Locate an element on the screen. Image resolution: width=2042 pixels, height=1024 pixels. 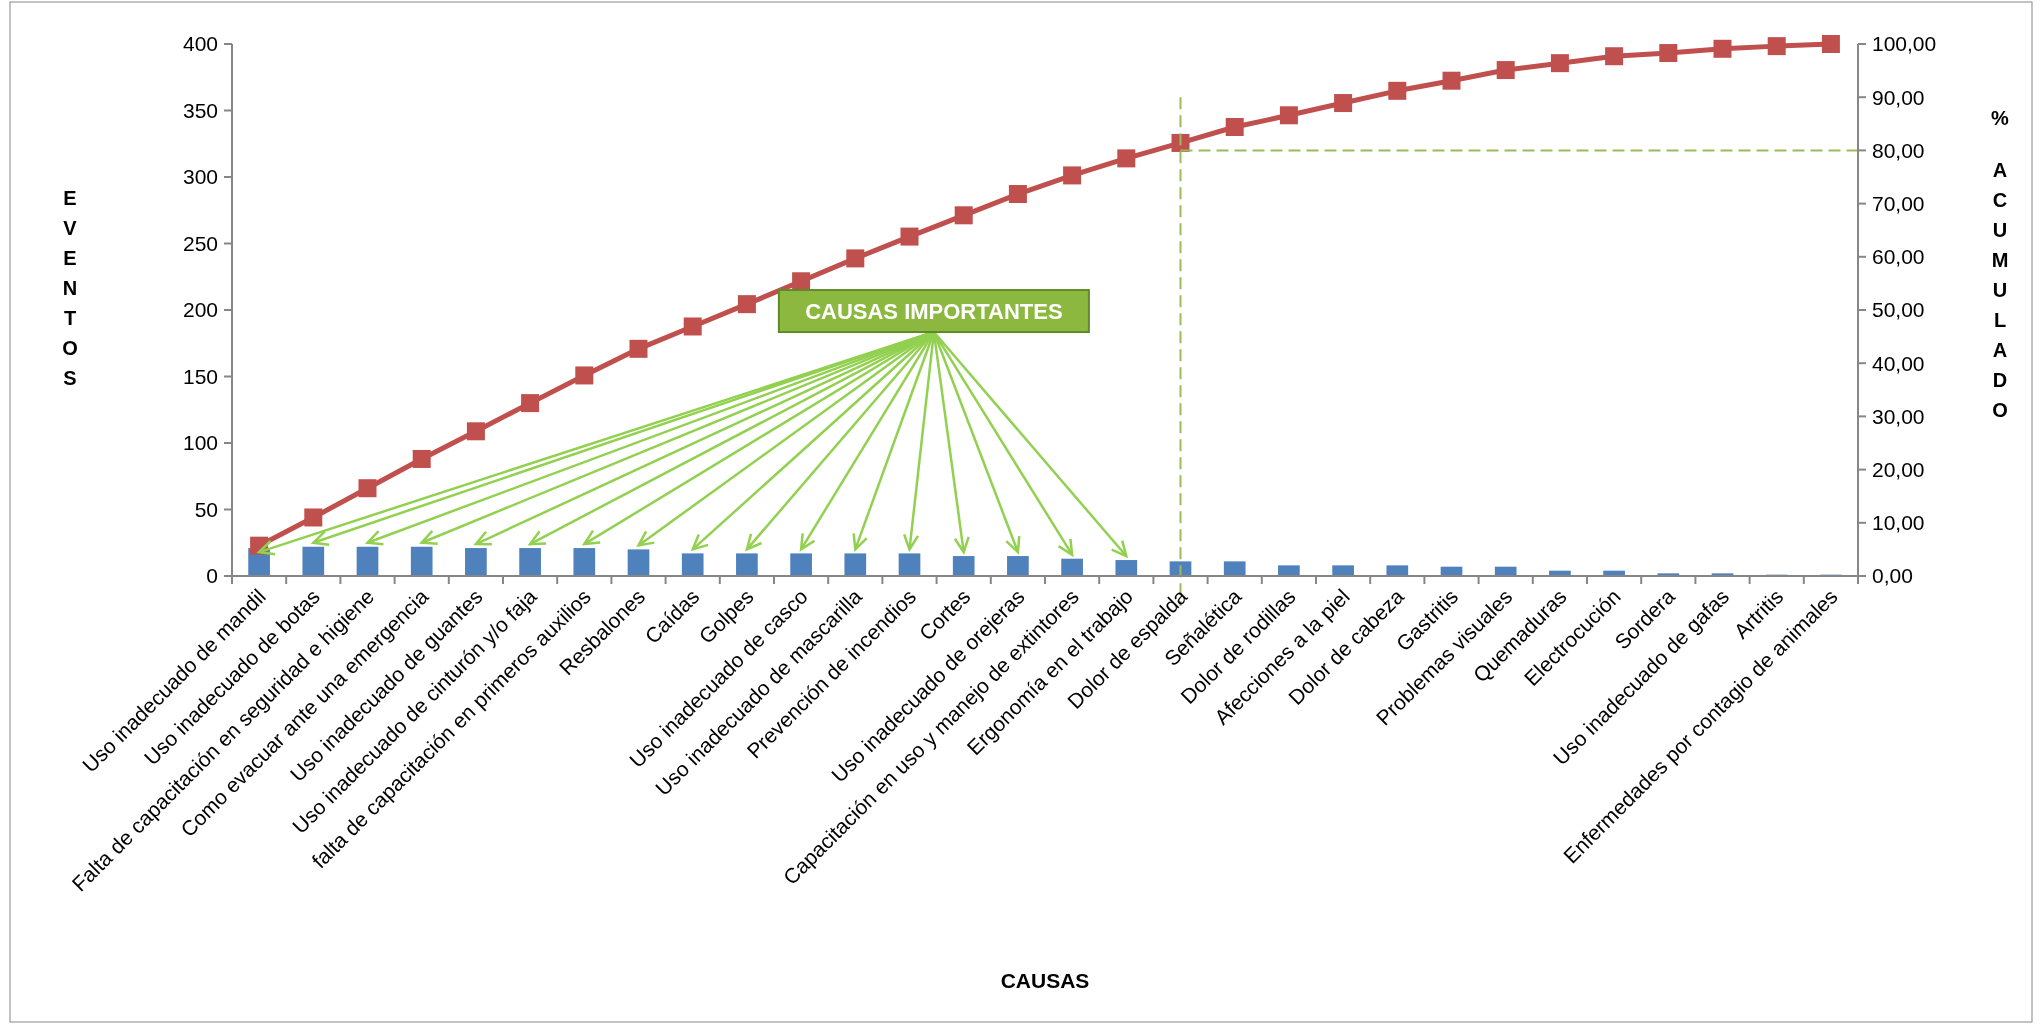
annotation: CAUSAS IMPORTANTES is located at coordinates (934, 311).